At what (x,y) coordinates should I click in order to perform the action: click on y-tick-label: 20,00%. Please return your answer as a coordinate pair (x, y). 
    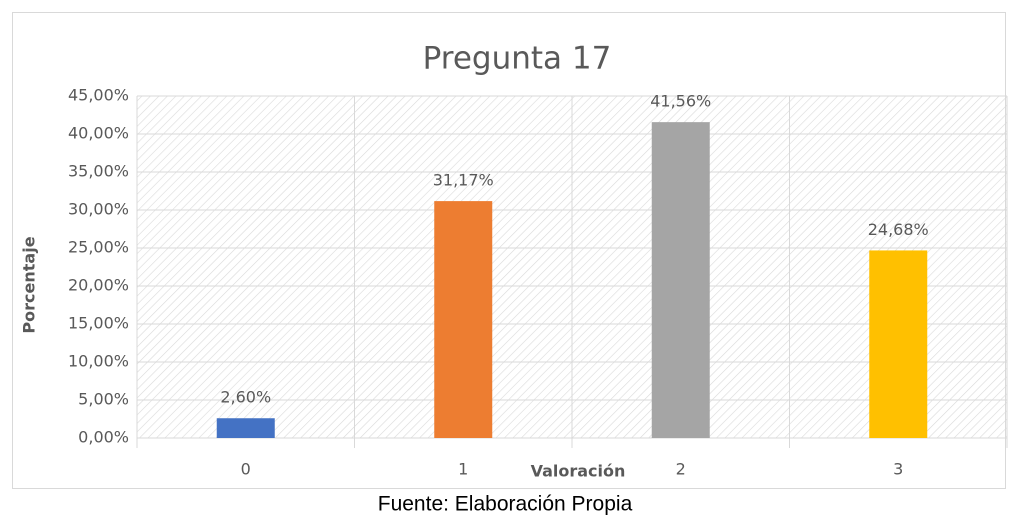
    Looking at the image, I should click on (98, 285).